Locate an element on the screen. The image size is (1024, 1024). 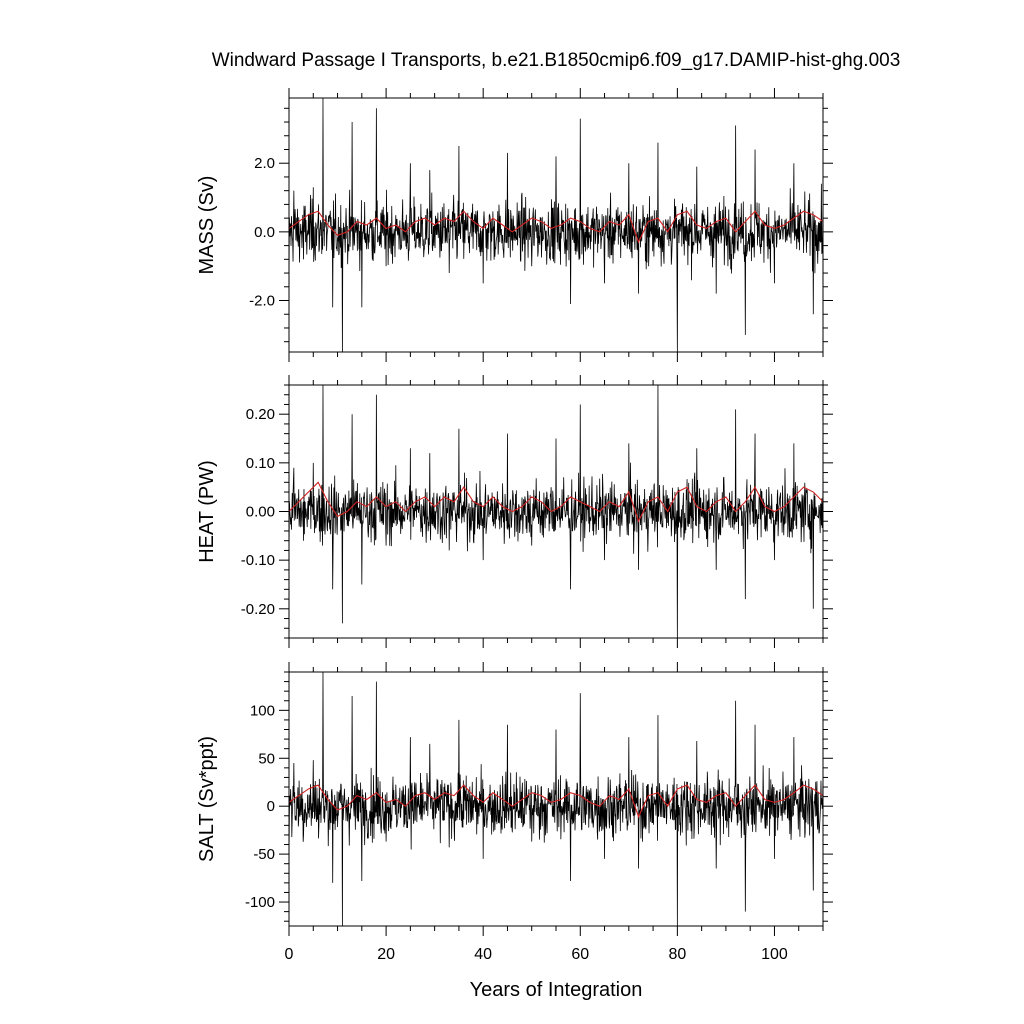
y-tick-label: -2.0 is located at coordinates (262, 301).